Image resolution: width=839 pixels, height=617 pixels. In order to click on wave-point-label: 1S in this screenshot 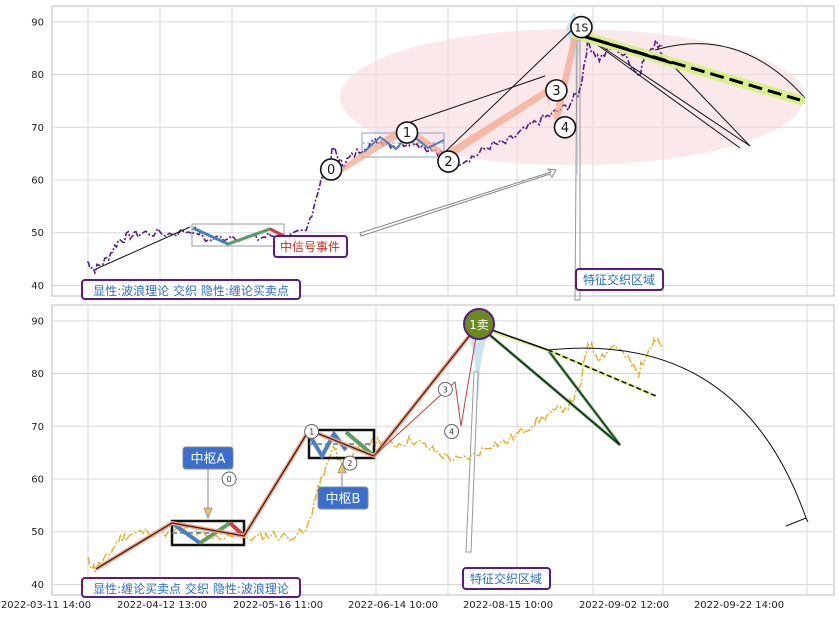, I will do `click(581, 28)`.